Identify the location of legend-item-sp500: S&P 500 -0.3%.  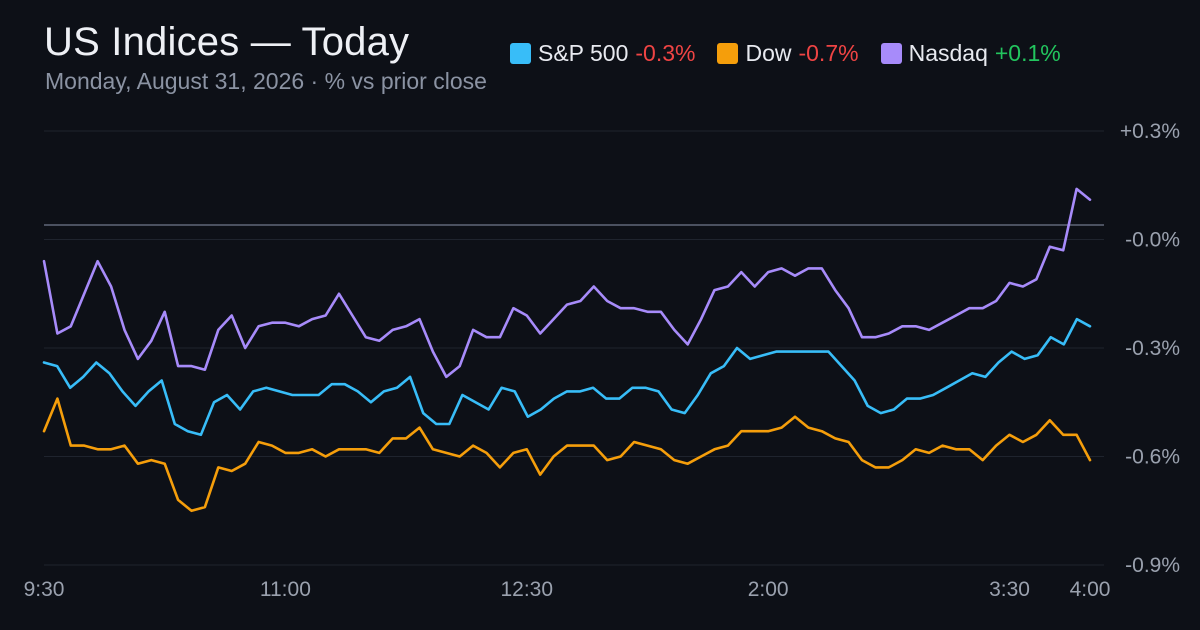
(602, 53).